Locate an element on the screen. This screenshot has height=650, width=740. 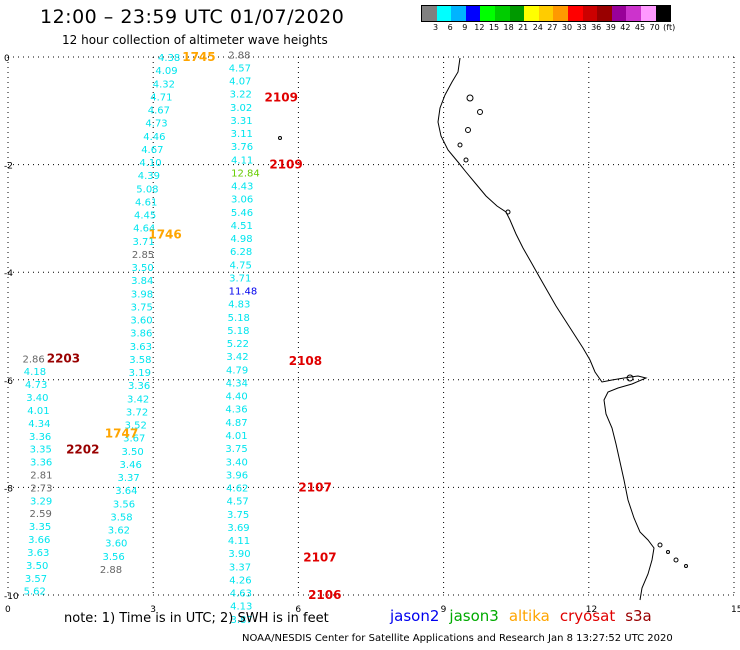
wave-height-value: 3.40 is located at coordinates (37, 398).